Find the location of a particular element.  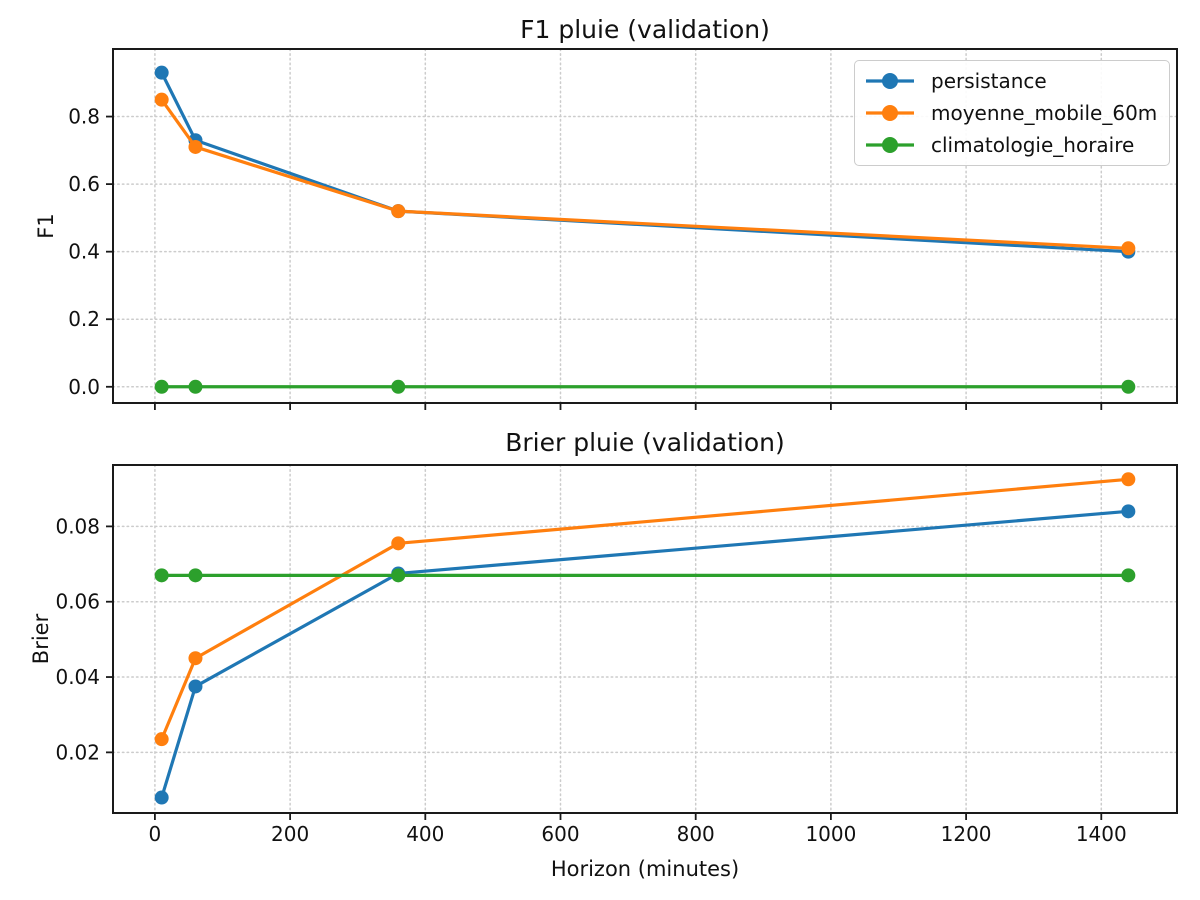

chart1-y-axis-label: F1 is located at coordinates (46, 226).